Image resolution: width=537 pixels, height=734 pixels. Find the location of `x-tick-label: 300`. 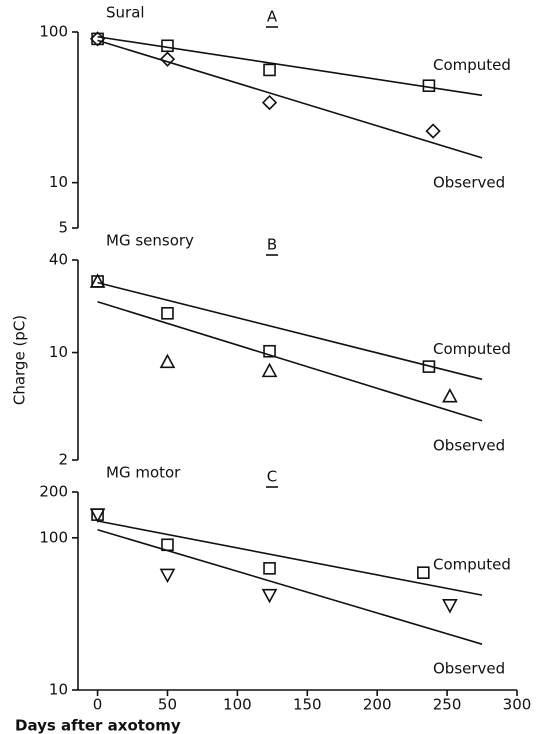

x-tick-label: 300 is located at coordinates (517, 705).